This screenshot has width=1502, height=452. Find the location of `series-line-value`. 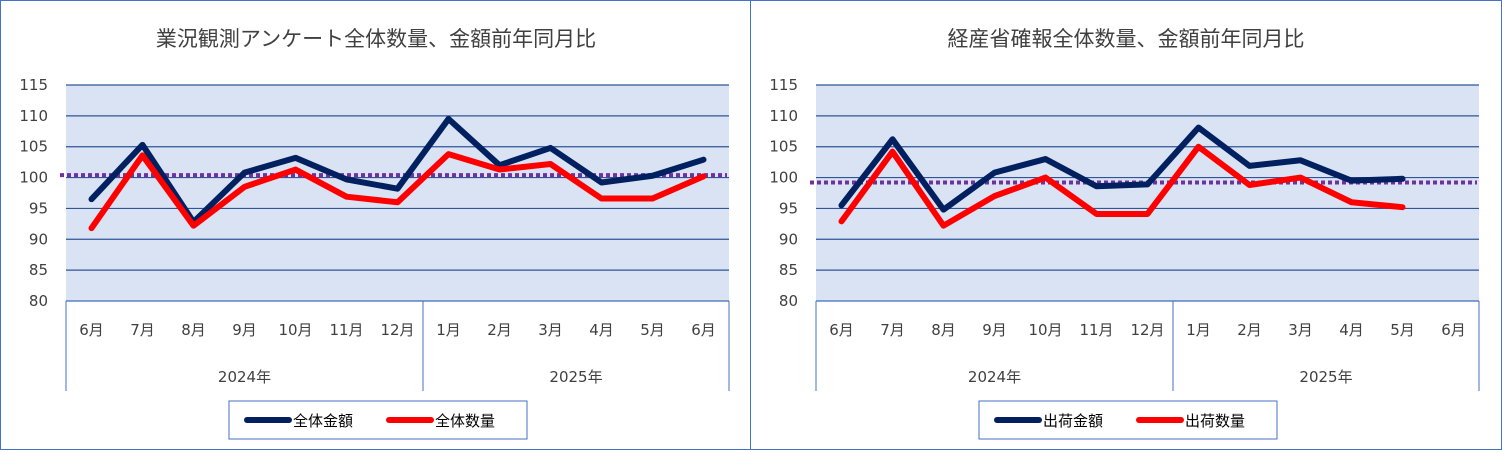

series-line-value is located at coordinates (1122, 168).